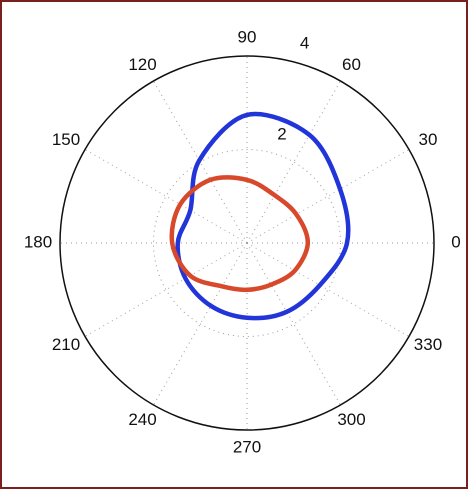 The image size is (468, 489). I want to click on angle-tick-label: 90, so click(247, 36).